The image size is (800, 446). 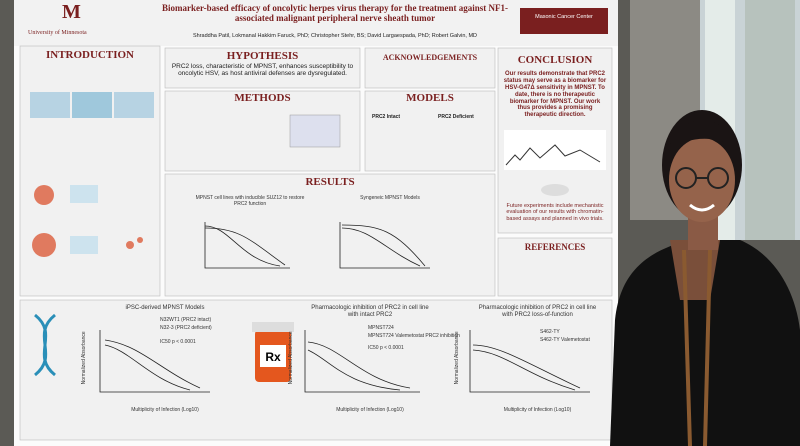 I want to click on section-heading: HYPOTHESIS, so click(x=262, y=56).